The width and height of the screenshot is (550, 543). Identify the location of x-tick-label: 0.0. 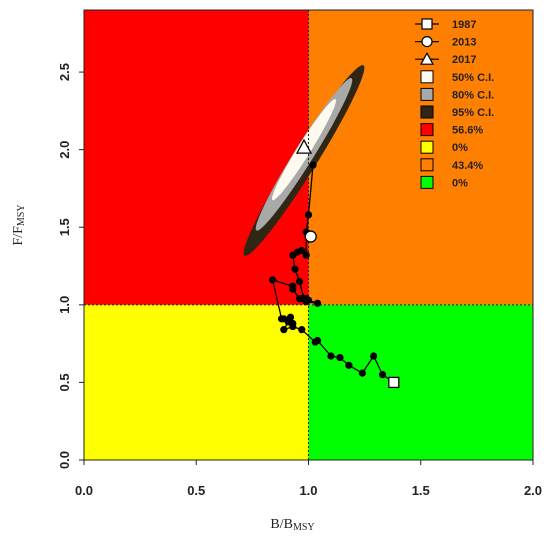
(84, 490).